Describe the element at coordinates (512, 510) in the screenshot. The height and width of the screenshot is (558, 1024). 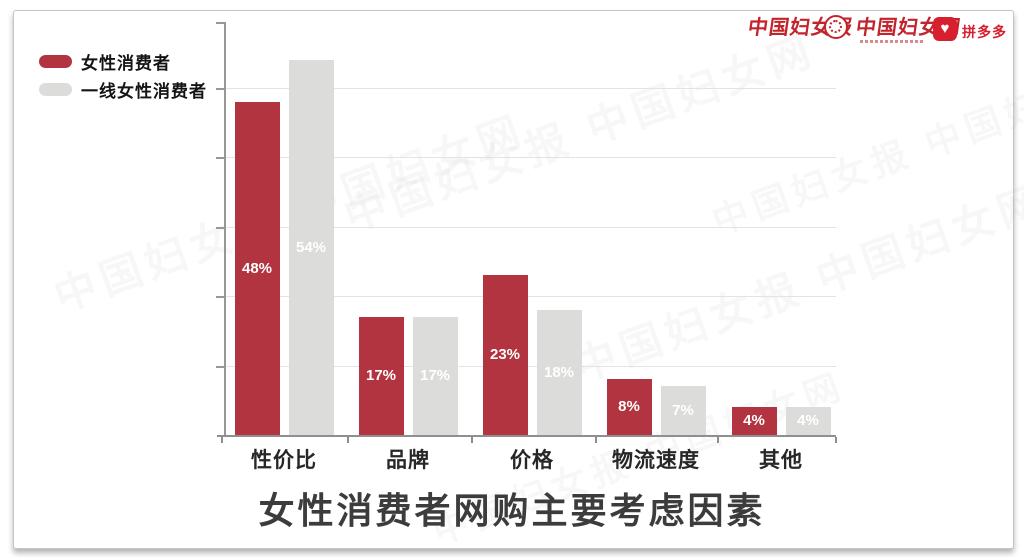
I see `chart-title: 女性消费者网购主要考虑因素` at that location.